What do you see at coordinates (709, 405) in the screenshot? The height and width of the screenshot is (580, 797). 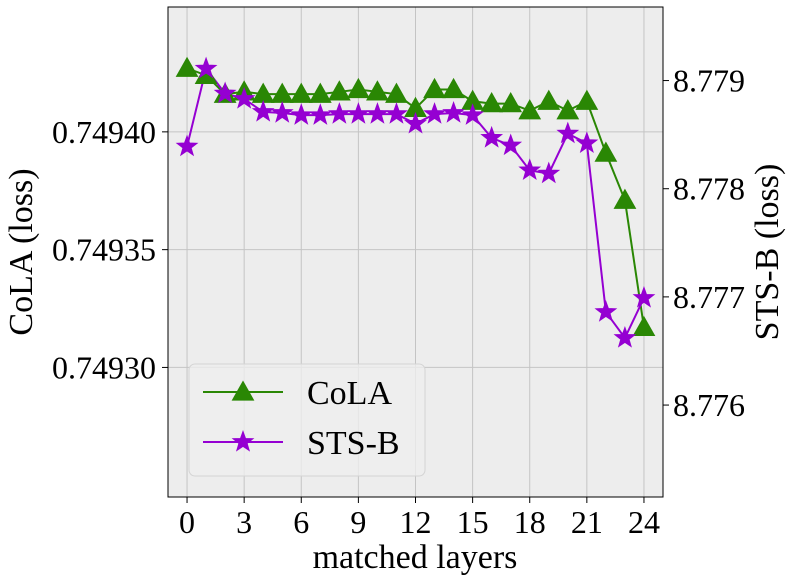 I see `y-tick-label-right: 8.776` at bounding box center [709, 405].